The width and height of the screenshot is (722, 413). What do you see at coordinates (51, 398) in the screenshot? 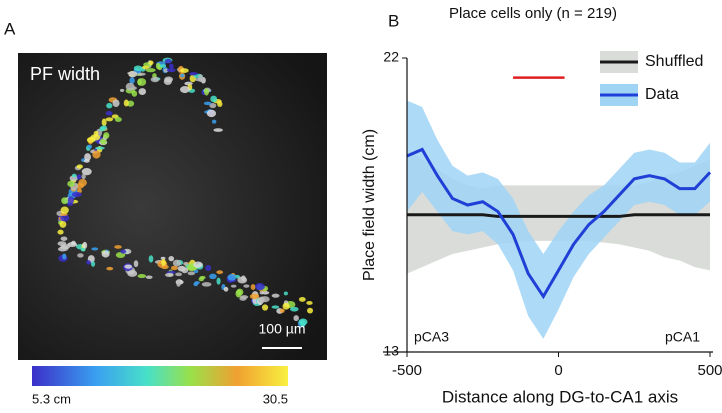
I see `colorbar-min: 5.3 cm` at bounding box center [51, 398].